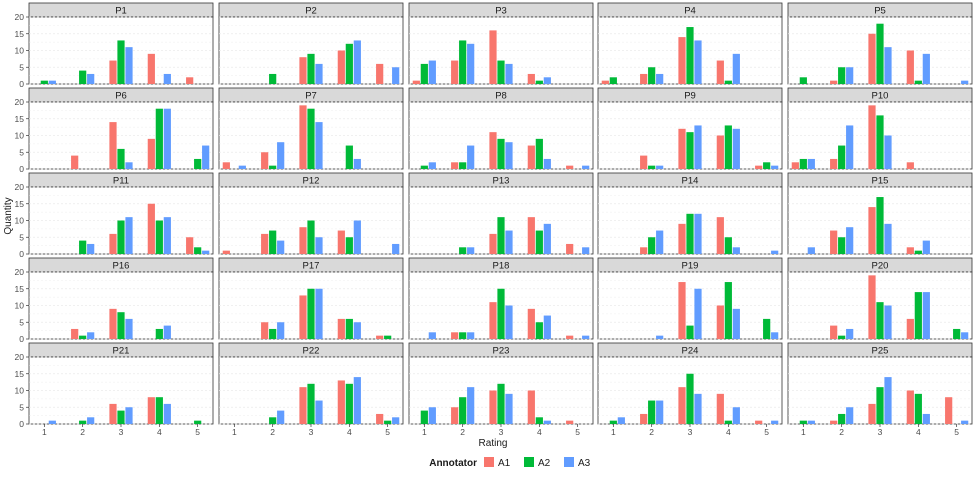  Describe the element at coordinates (493, 443) in the screenshot. I see `x-axis-title: Rating` at that location.